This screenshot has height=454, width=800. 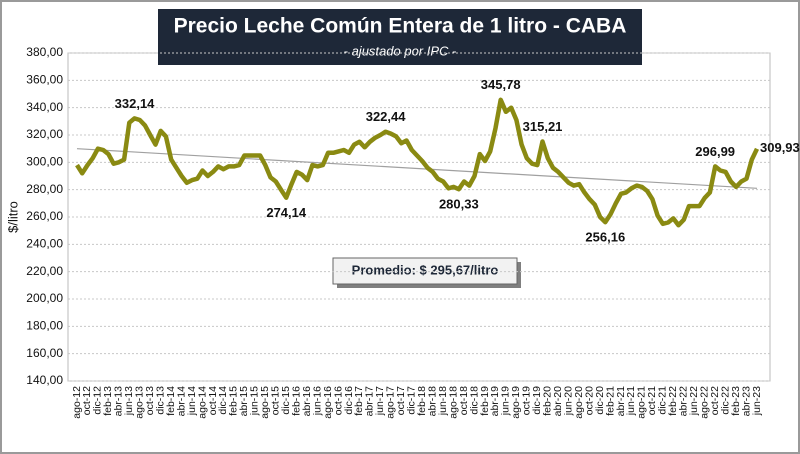 What do you see at coordinates (432, 401) in the screenshot?
I see `x-tick-label: abr-18` at bounding box center [432, 401].